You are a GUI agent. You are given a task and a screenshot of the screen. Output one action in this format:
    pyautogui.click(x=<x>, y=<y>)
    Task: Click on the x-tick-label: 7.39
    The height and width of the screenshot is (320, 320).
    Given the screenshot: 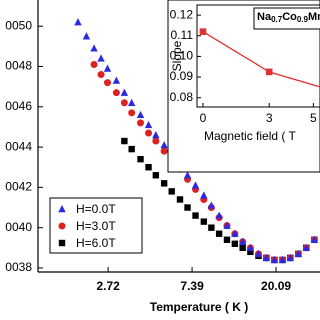 What is the action you would take?
    pyautogui.click(x=192, y=286)
    